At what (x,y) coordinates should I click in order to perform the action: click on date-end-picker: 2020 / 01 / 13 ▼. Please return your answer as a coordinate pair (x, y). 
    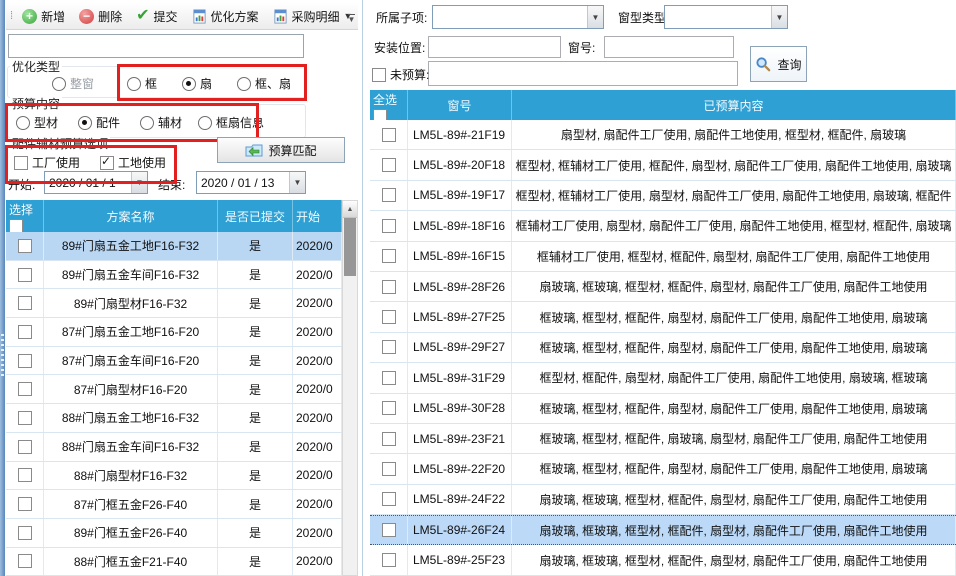
    Looking at the image, I should click on (251, 182).